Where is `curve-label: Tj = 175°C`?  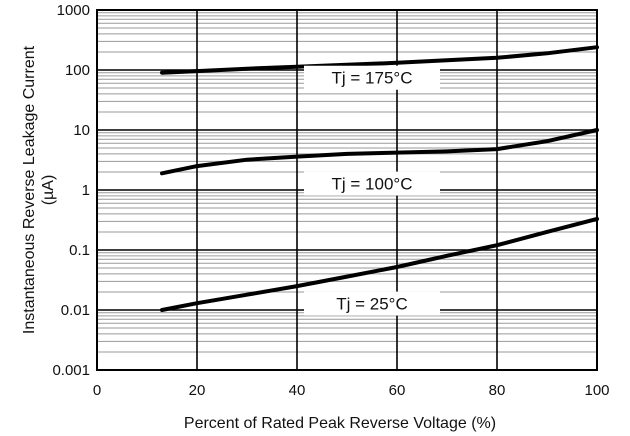 curve-label: Tj = 175°C is located at coordinates (372, 78).